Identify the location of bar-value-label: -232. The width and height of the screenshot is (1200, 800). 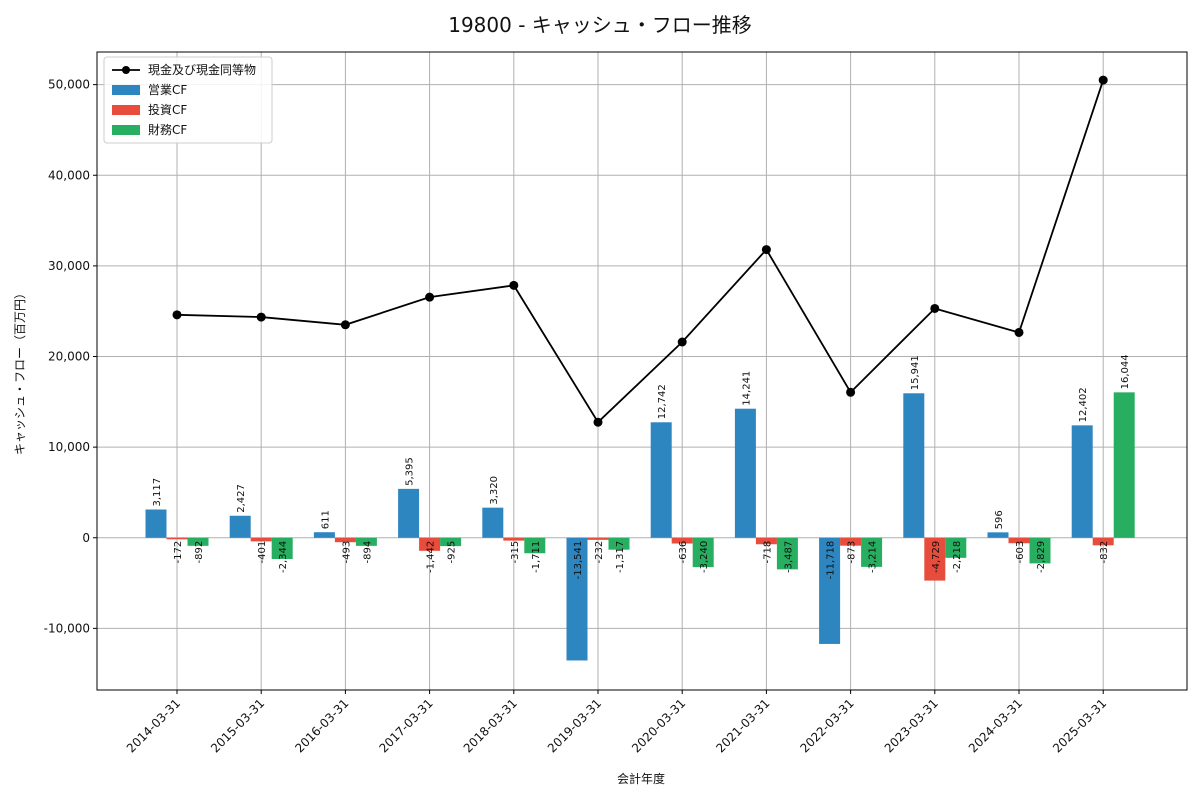
(599, 552).